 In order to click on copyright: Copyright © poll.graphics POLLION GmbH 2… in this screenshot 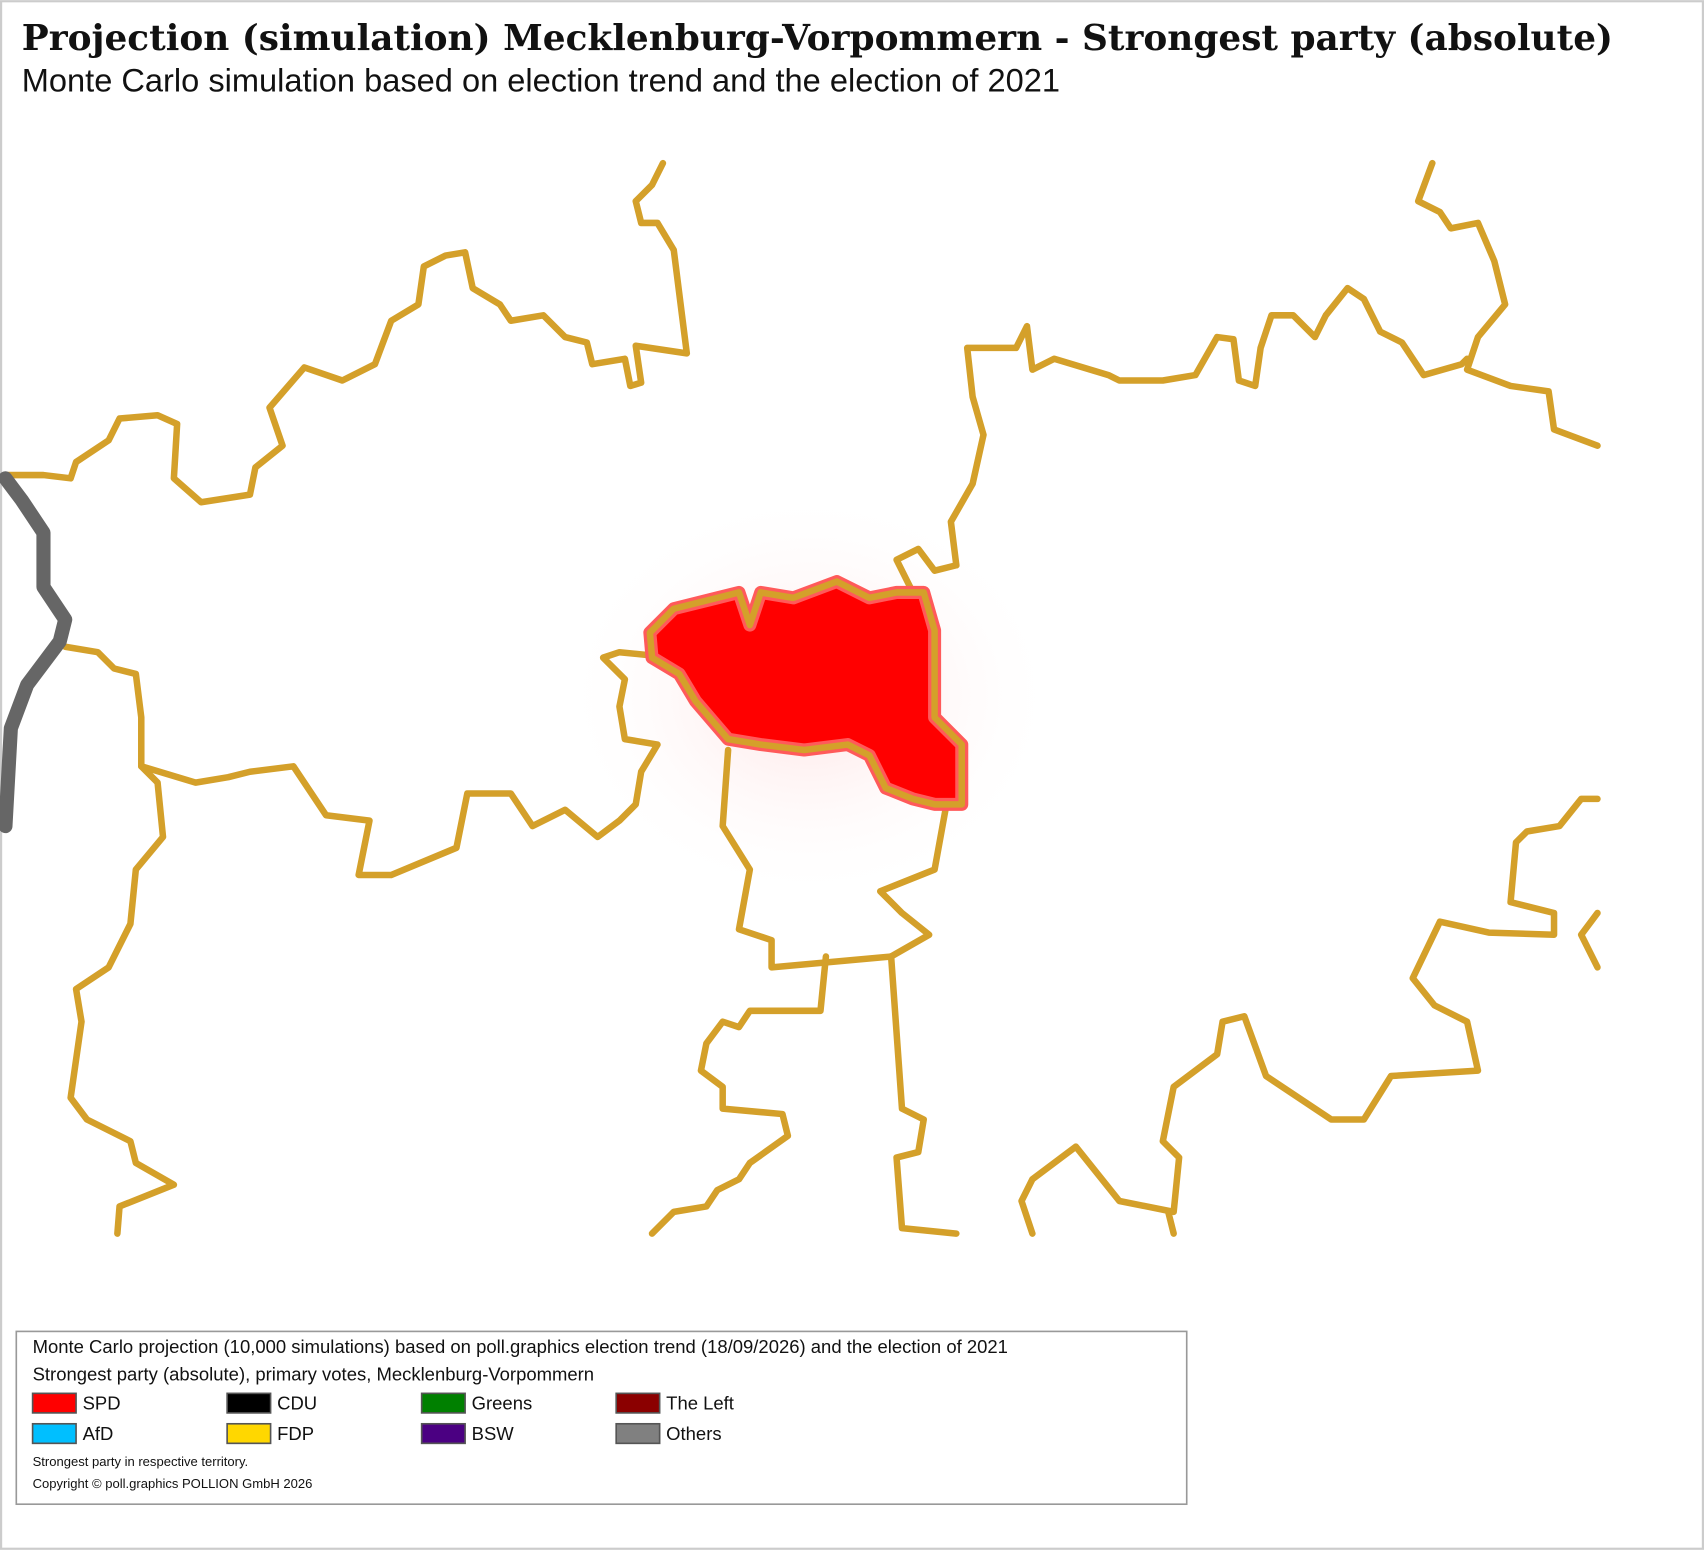, I will do `click(173, 1483)`.